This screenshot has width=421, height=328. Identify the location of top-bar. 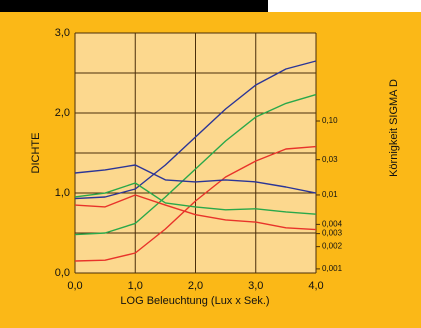
(134, 6).